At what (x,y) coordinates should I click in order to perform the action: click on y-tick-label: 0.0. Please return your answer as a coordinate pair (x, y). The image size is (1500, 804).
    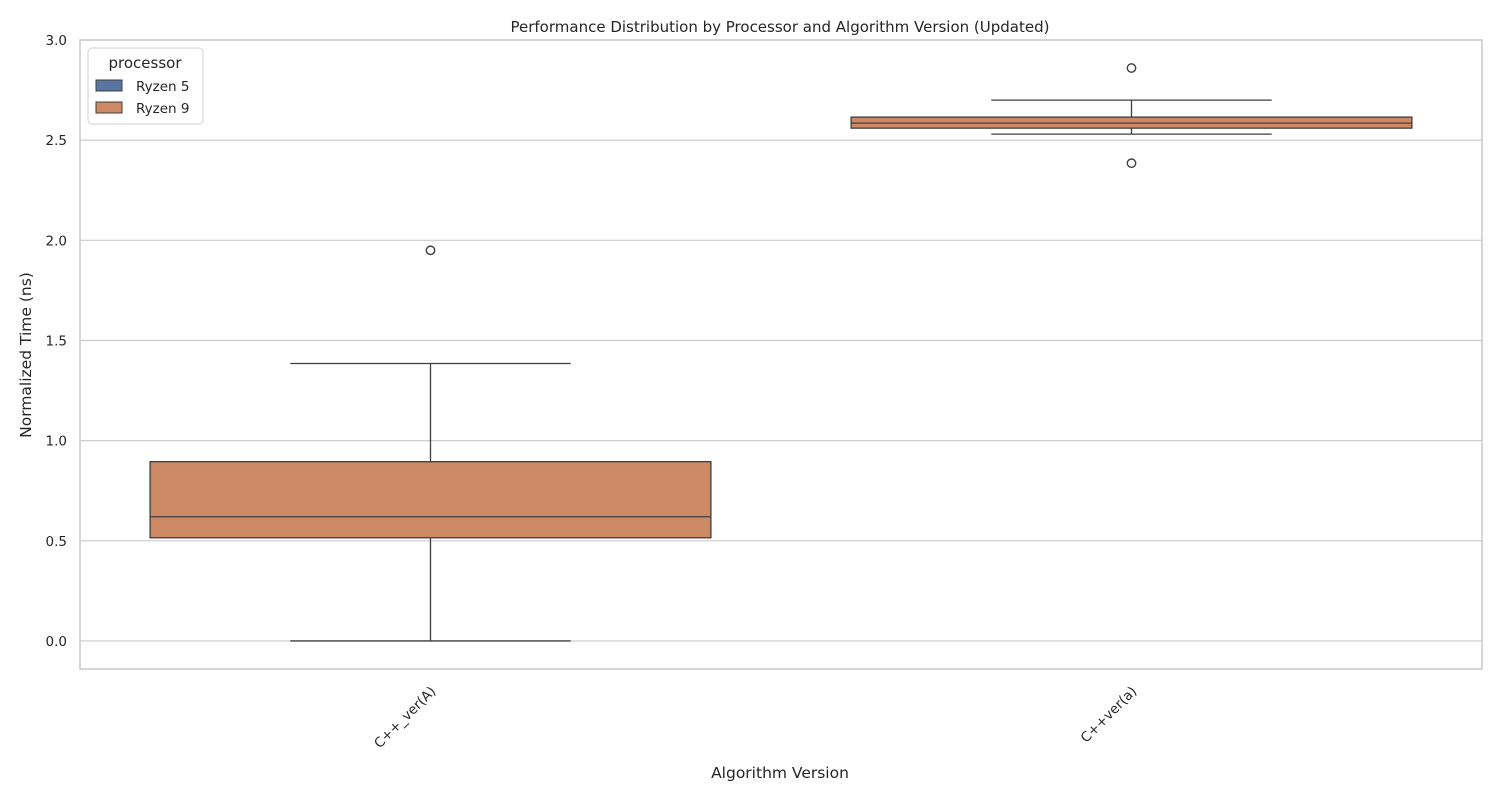
    Looking at the image, I should click on (56, 642).